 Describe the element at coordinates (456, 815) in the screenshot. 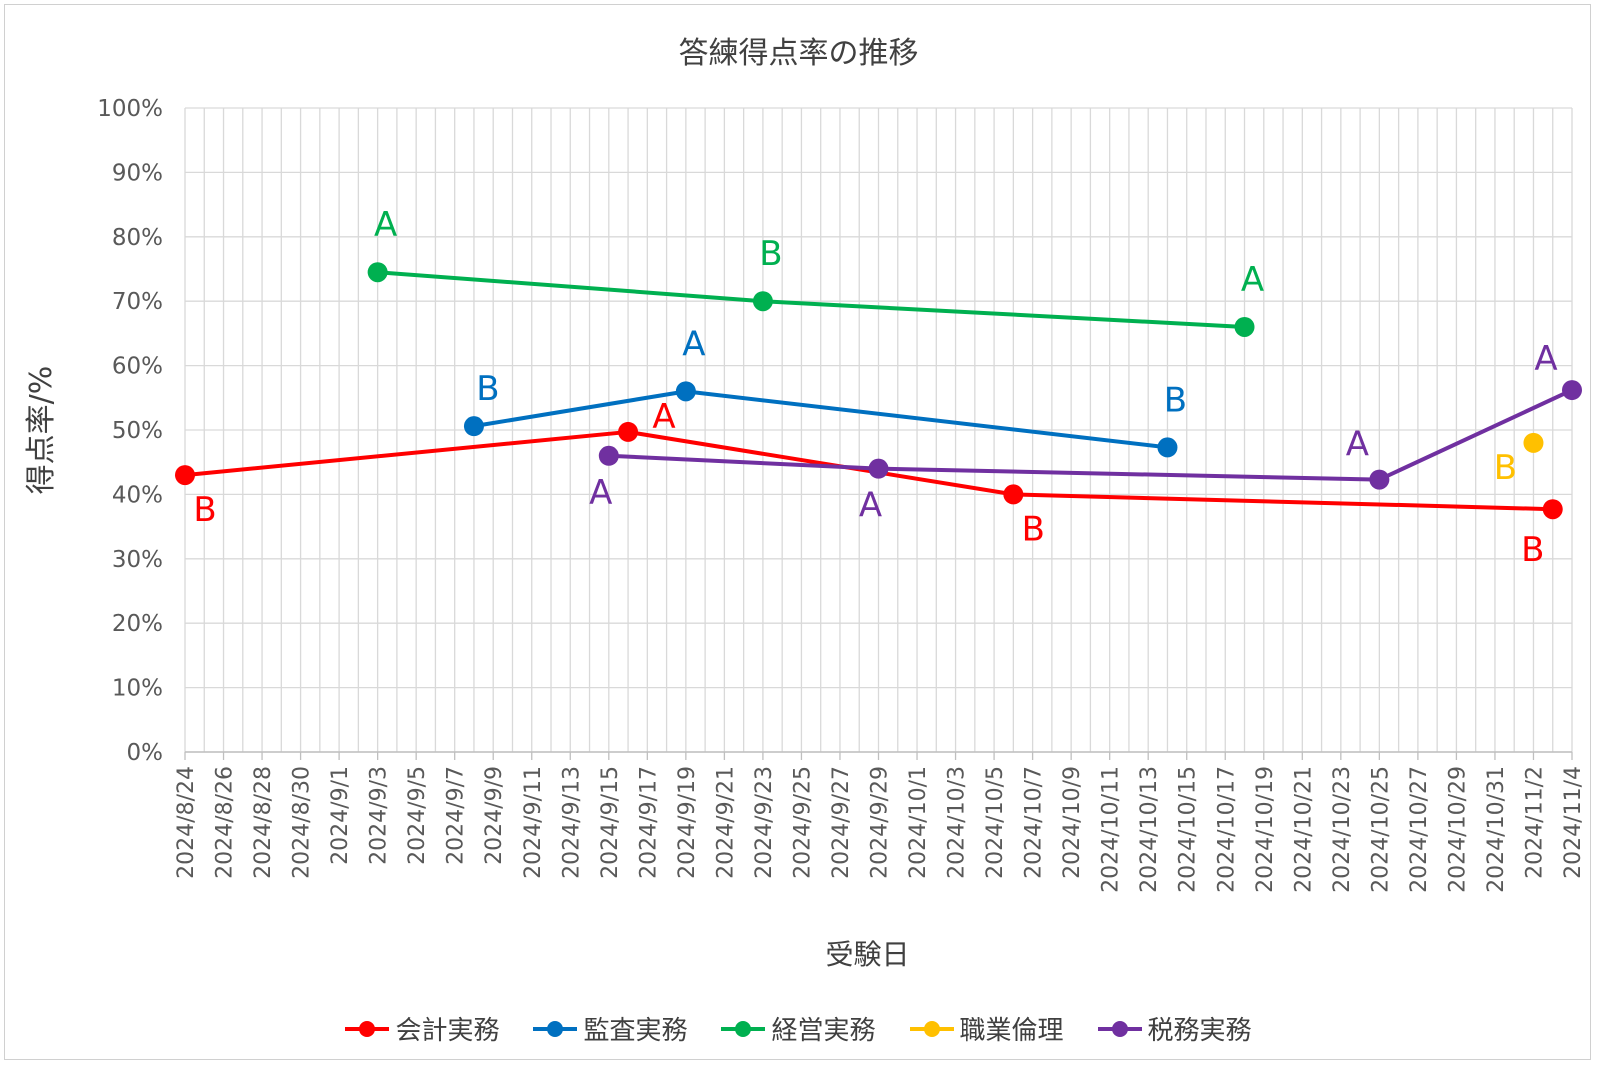

I see `x-tick-label: 2024/9/7` at that location.